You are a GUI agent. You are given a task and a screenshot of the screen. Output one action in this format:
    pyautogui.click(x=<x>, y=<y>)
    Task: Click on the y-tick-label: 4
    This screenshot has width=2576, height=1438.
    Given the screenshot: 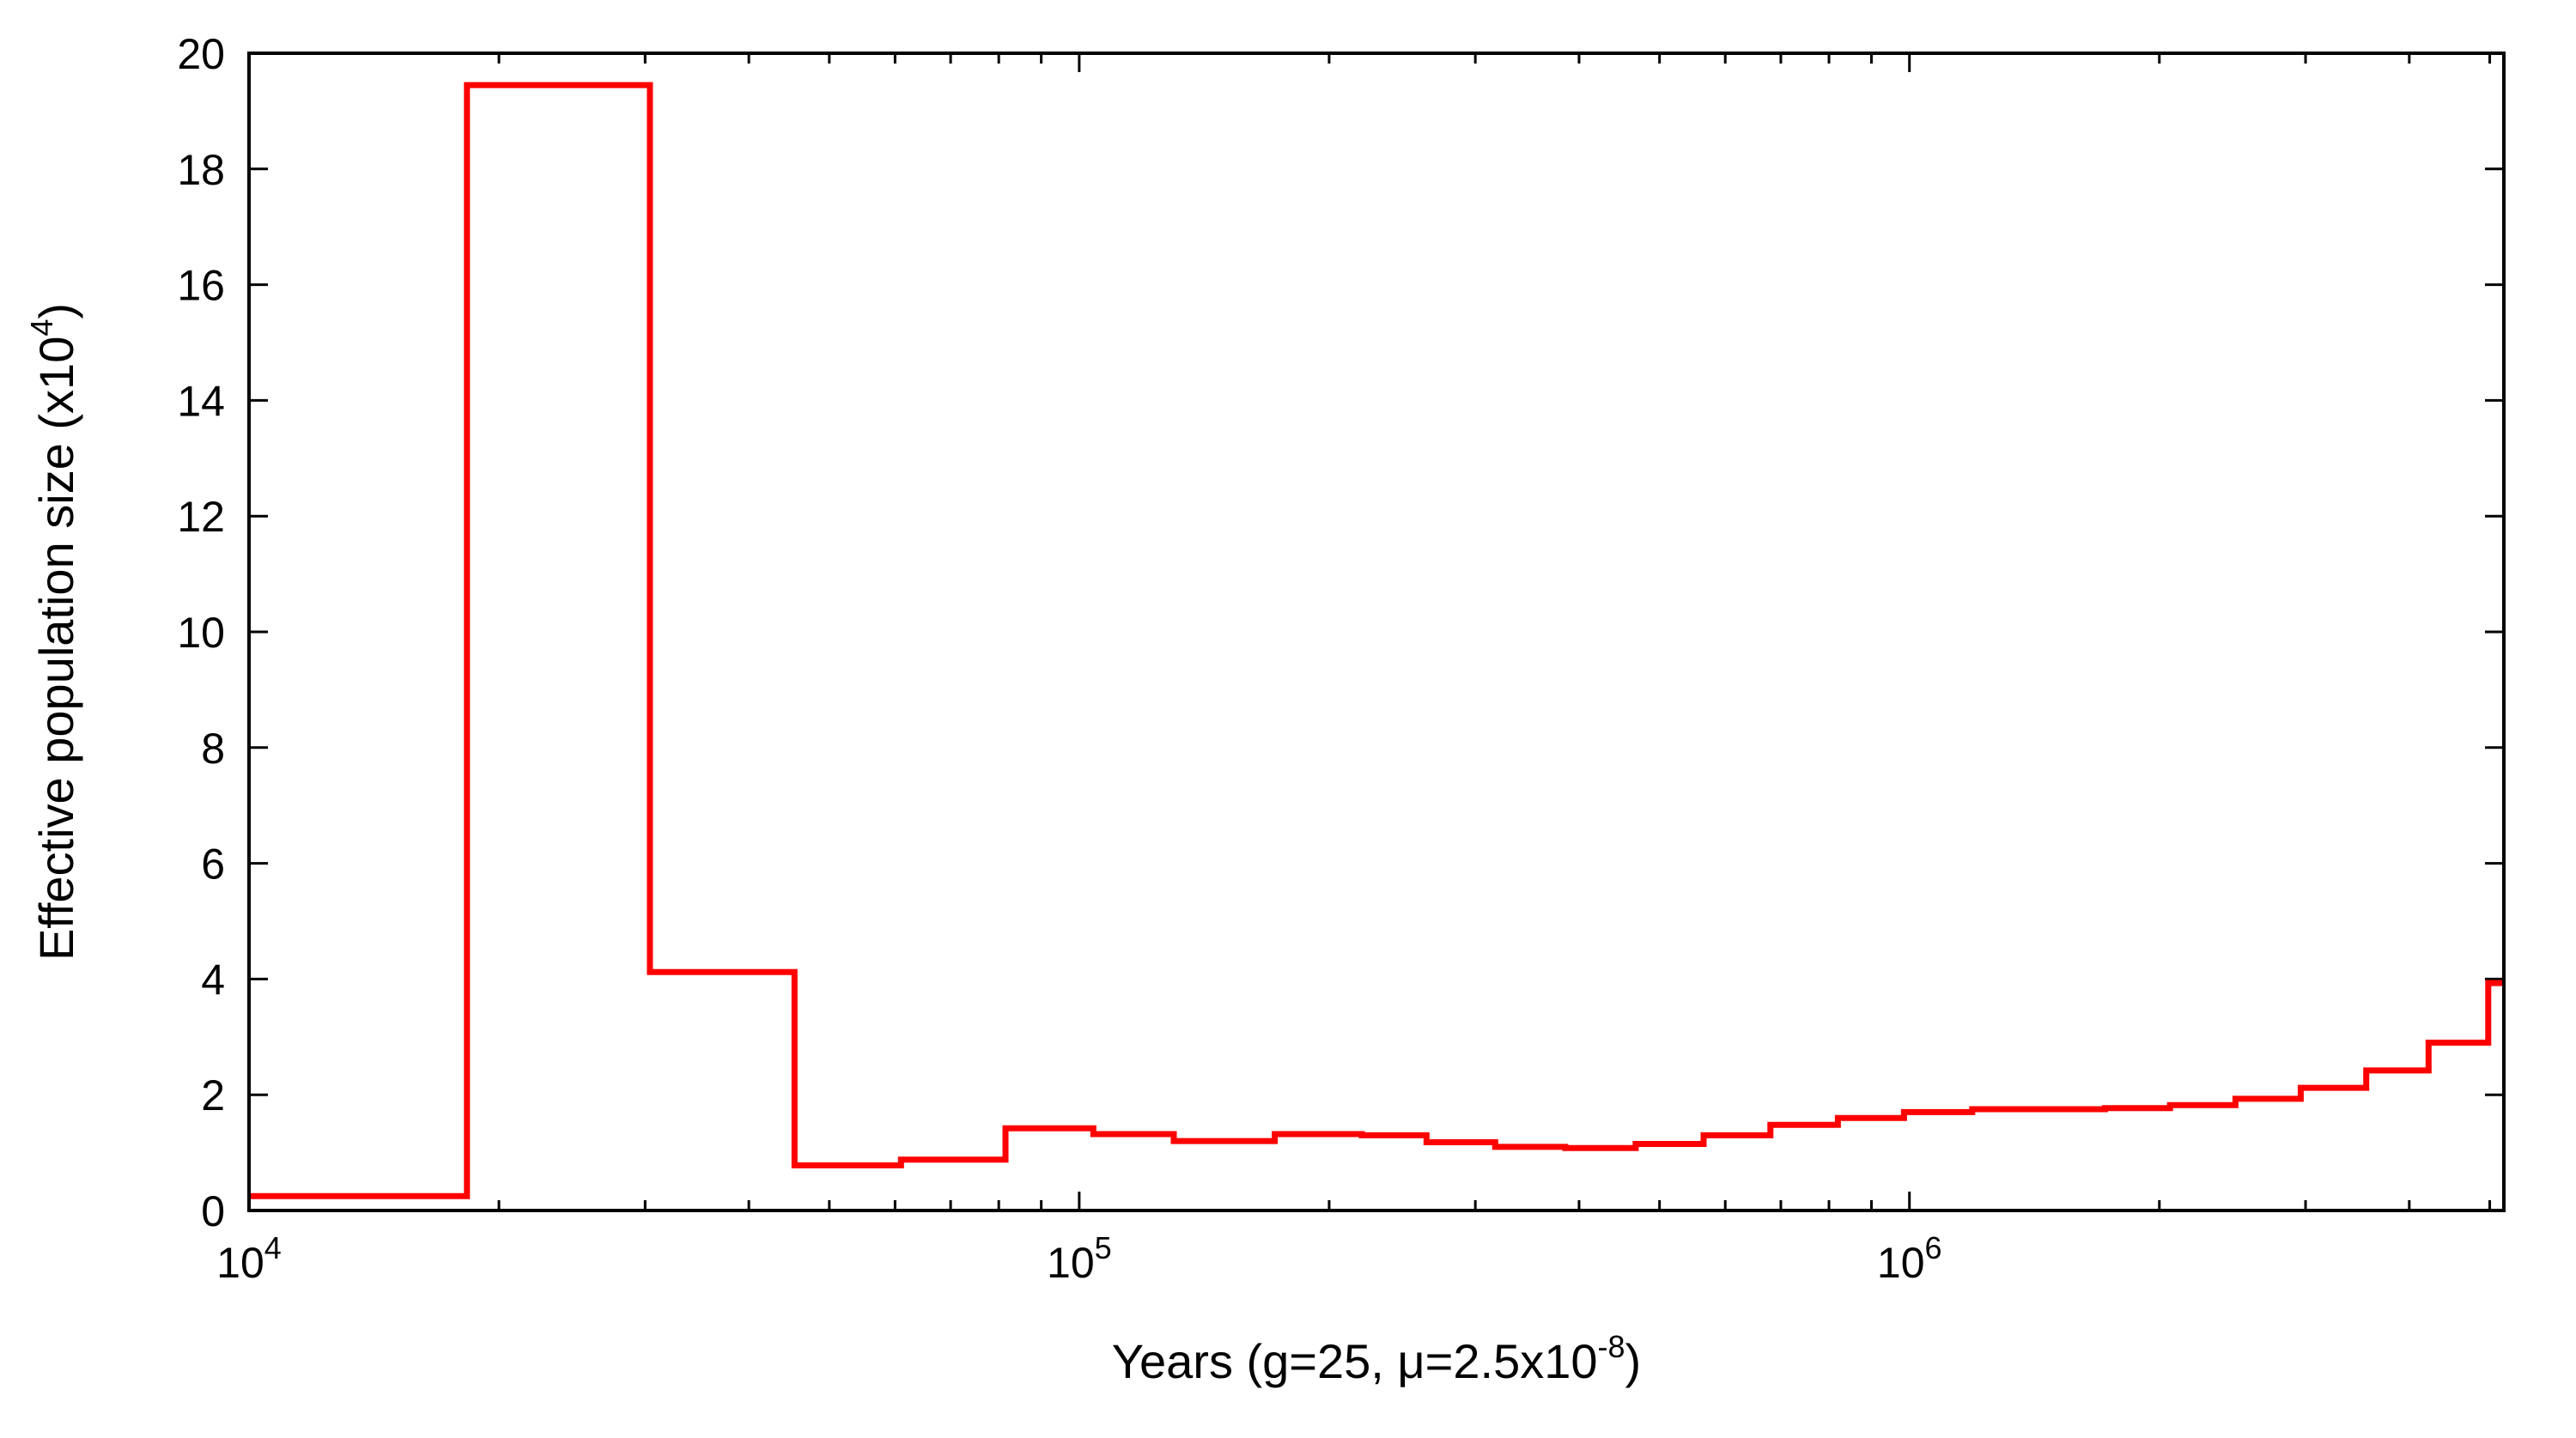 What is the action you would take?
    pyautogui.click(x=213, y=980)
    